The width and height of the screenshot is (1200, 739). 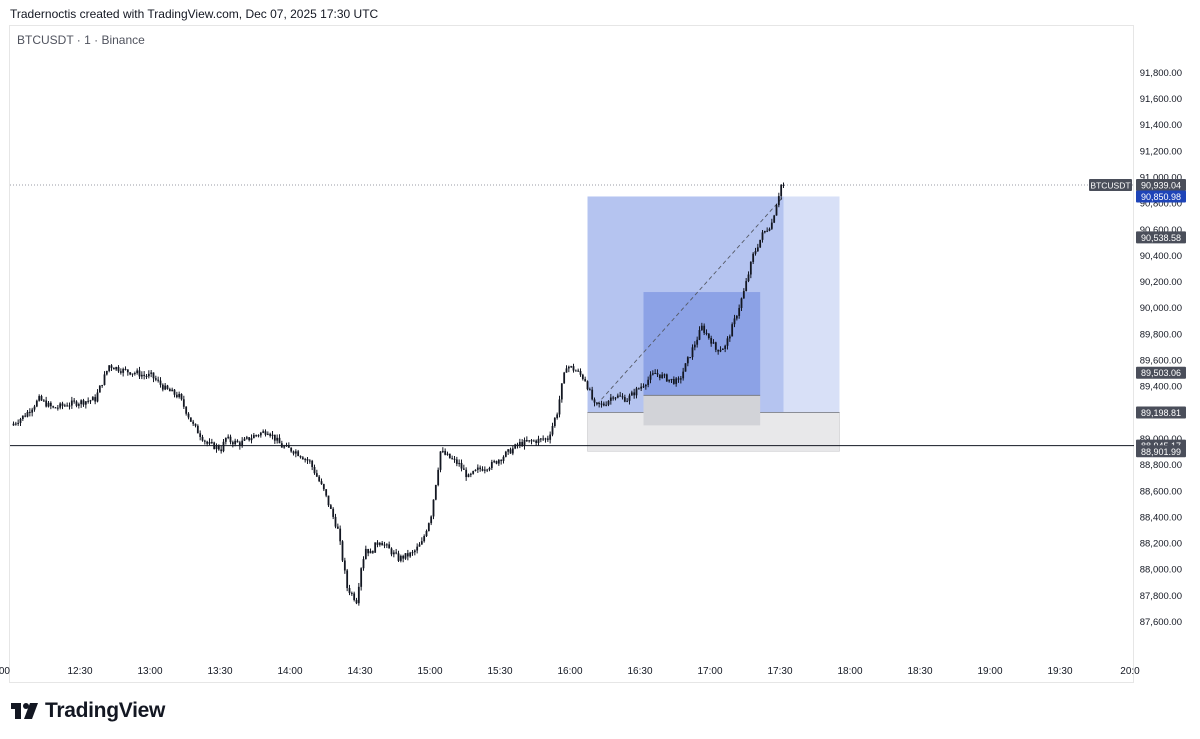 What do you see at coordinates (709, 671) in the screenshot?
I see `time-tick-label: 17:00` at bounding box center [709, 671].